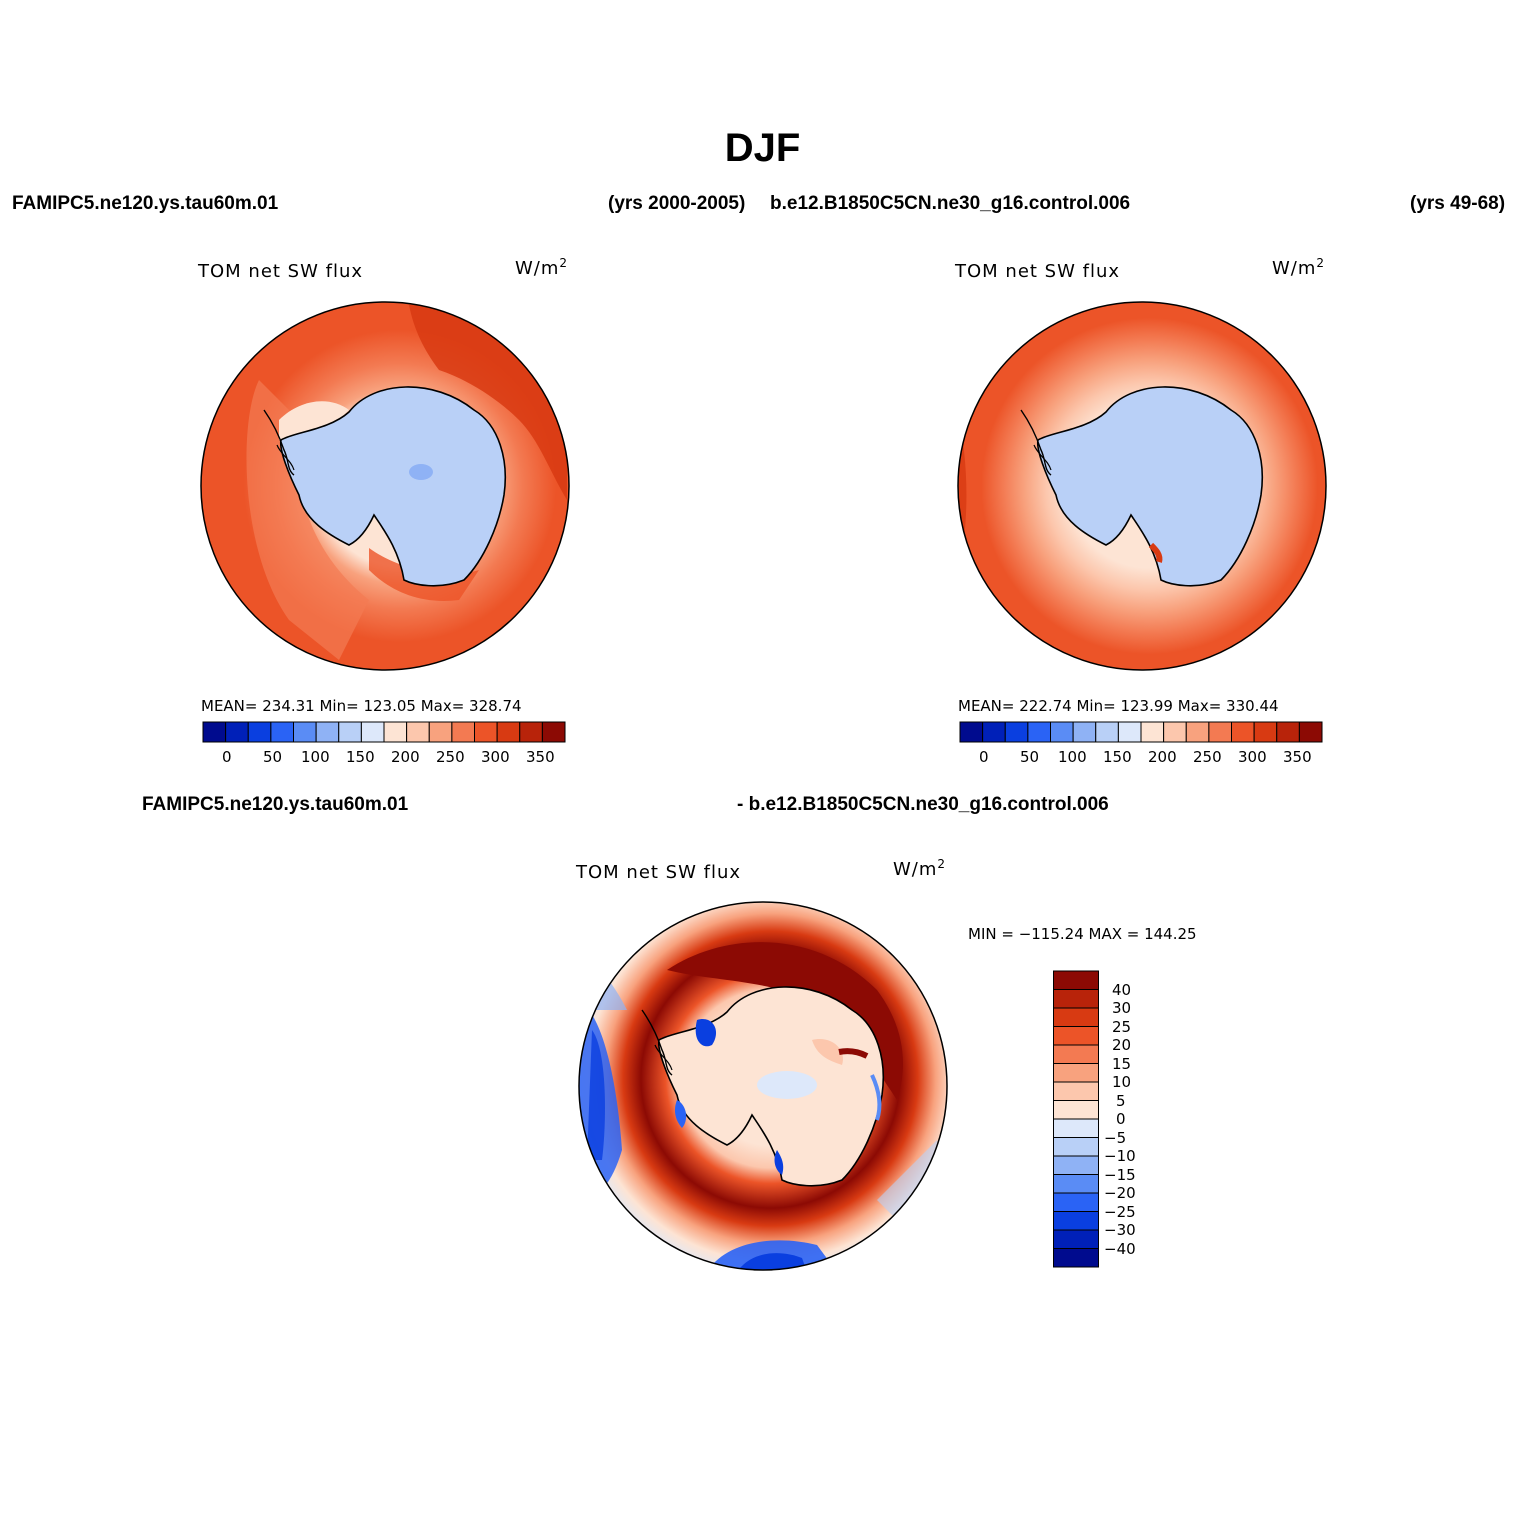 This screenshot has width=1525, height=1525. Describe the element at coordinates (1121, 1101) in the screenshot. I see `cb3-label: 5` at that location.